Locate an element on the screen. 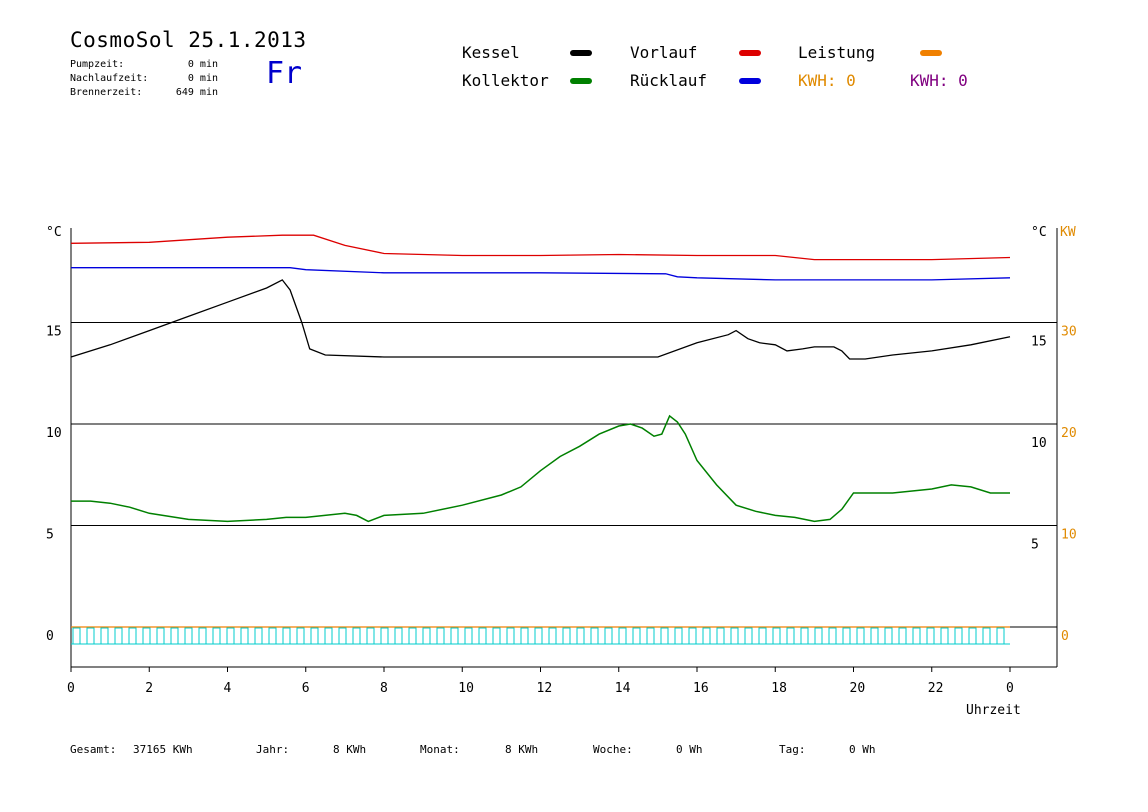  stat-pumpzeit-value: 0 min is located at coordinates (202, 64).